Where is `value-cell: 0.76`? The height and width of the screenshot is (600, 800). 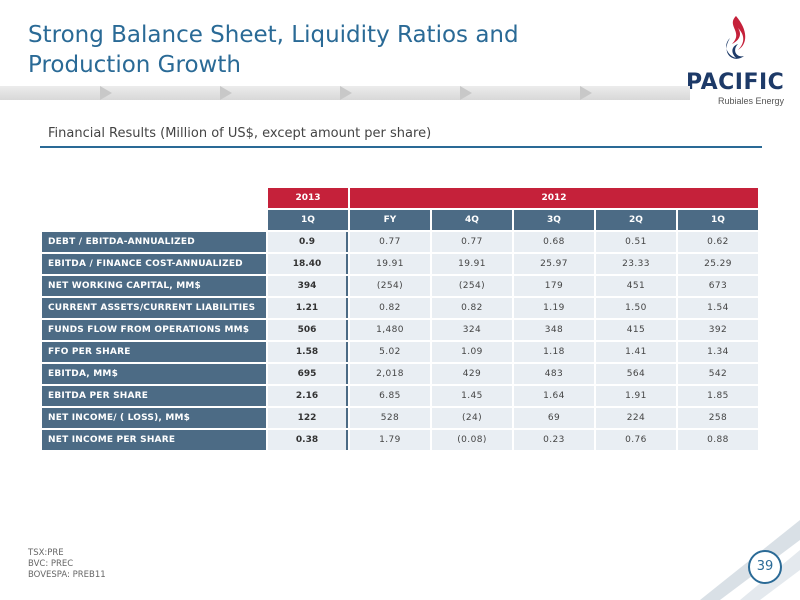
value-cell: 0.76 is located at coordinates (636, 440).